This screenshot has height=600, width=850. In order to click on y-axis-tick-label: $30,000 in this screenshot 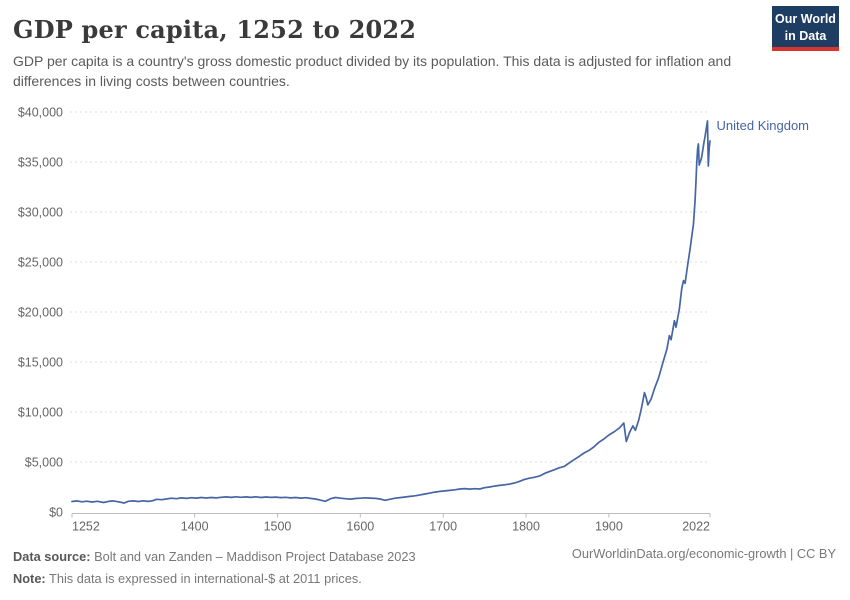, I will do `click(40, 213)`.